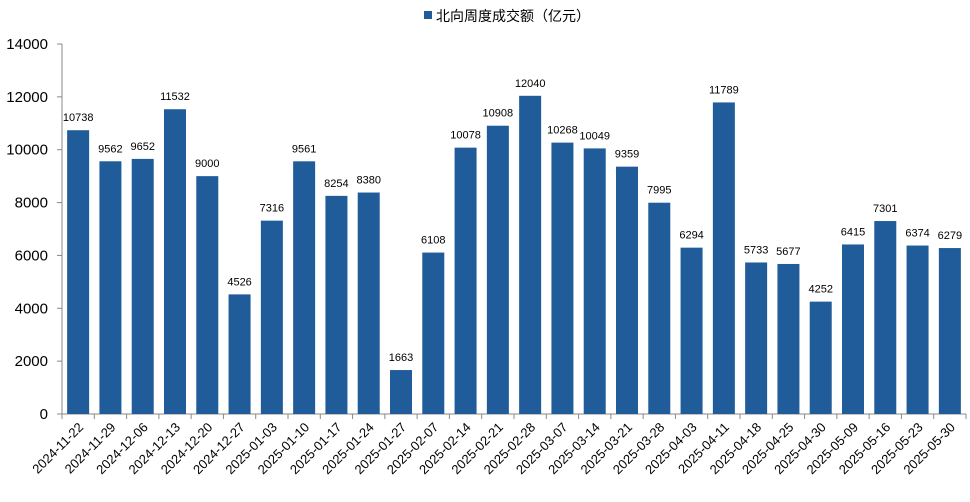 The height and width of the screenshot is (502, 970). Describe the element at coordinates (691, 236) in the screenshot. I see `value-label: 6294` at that location.